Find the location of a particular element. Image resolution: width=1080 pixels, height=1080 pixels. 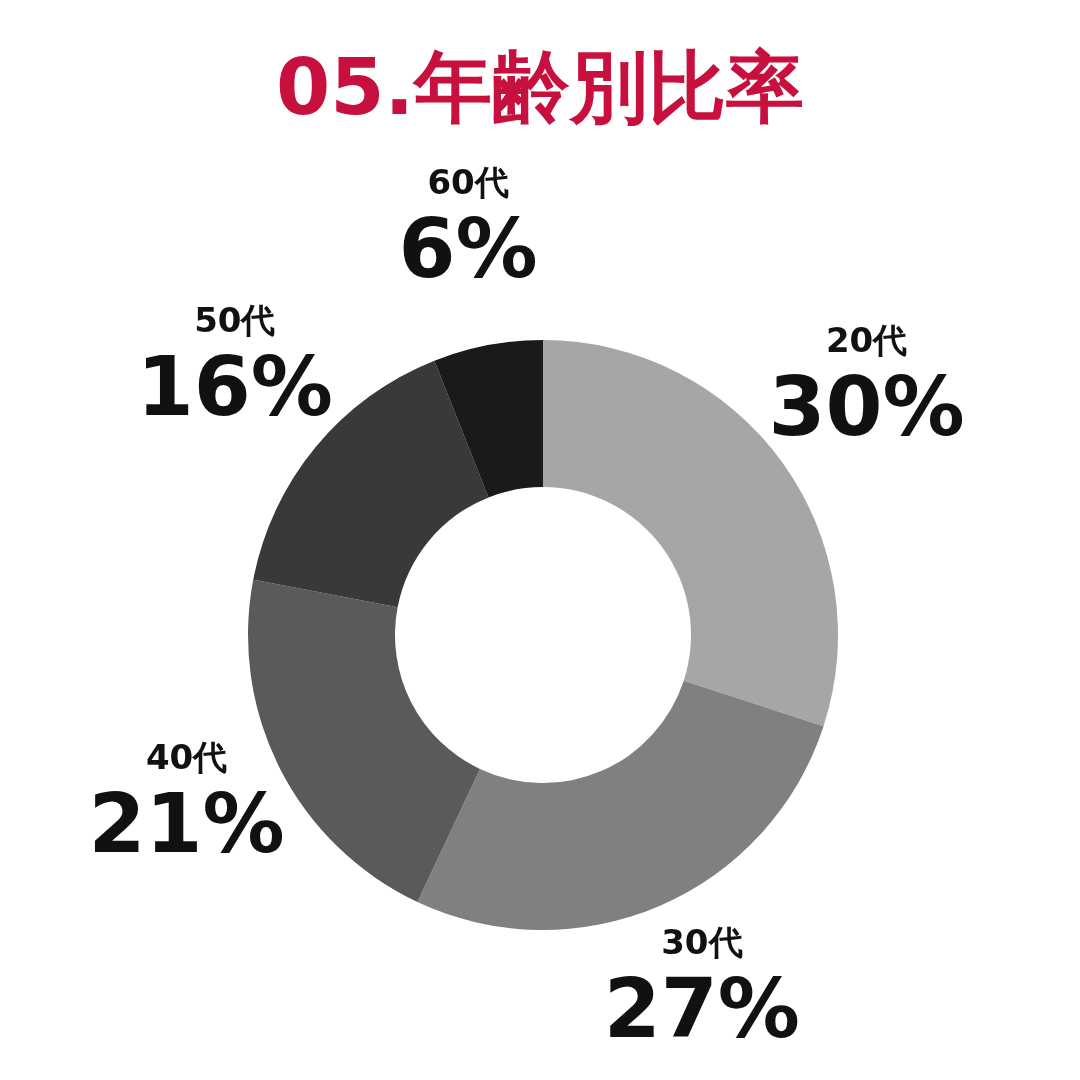

slice-label: 50代 is located at coordinates (235, 320).